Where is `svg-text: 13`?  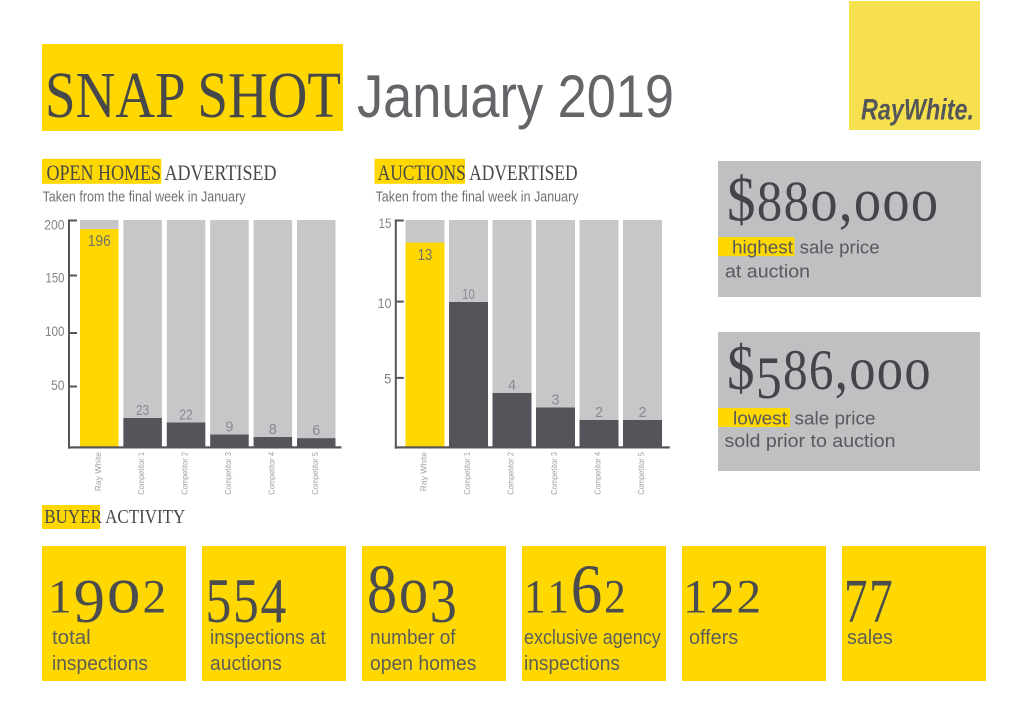 svg-text: 13 is located at coordinates (425, 255).